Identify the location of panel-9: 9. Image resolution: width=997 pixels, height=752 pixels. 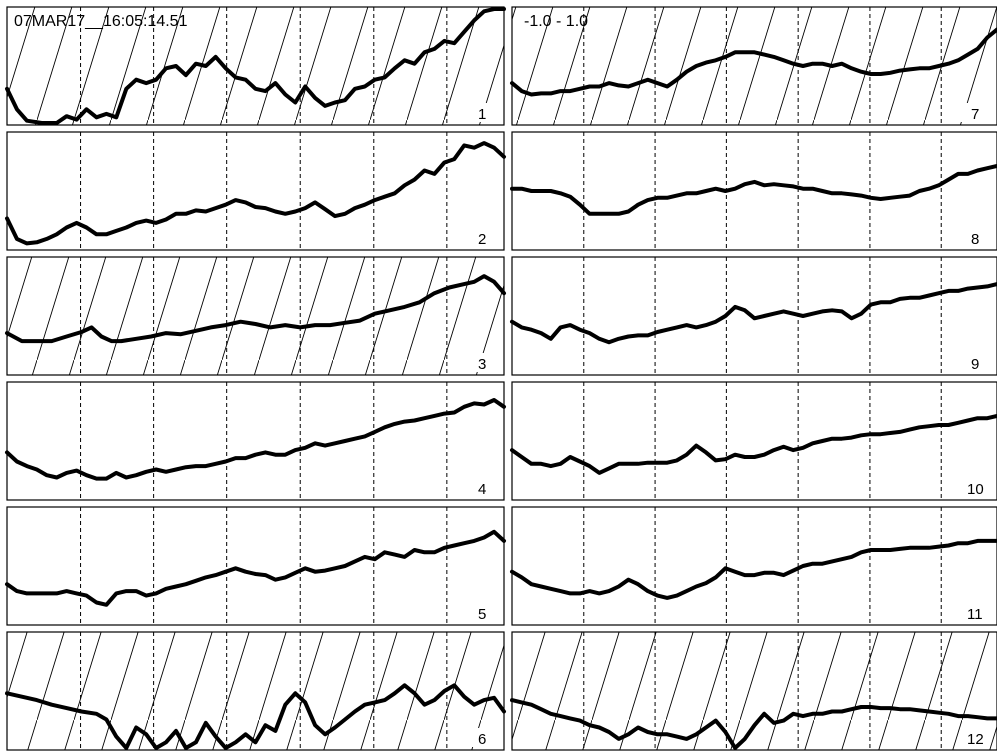
(753, 316).